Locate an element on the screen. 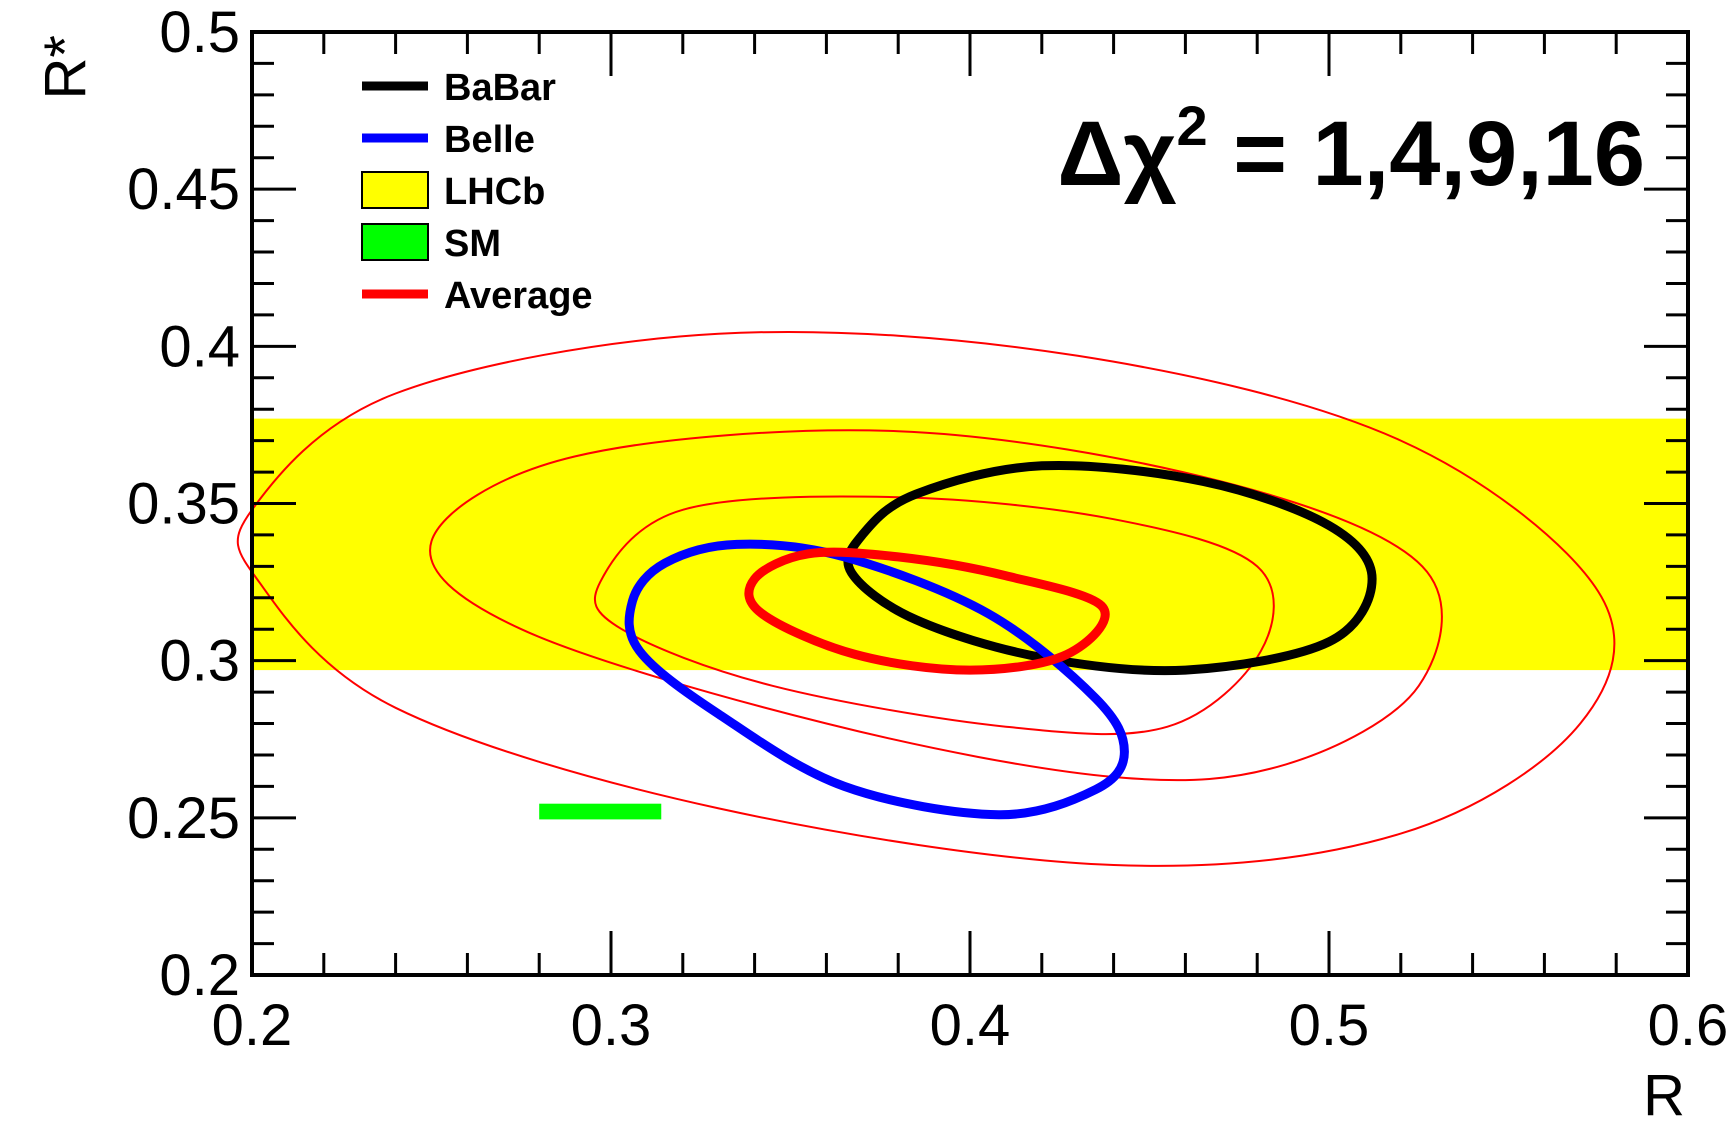 This screenshot has height=1123, width=1735. y-tick-label: 0.35 is located at coordinates (183, 504).